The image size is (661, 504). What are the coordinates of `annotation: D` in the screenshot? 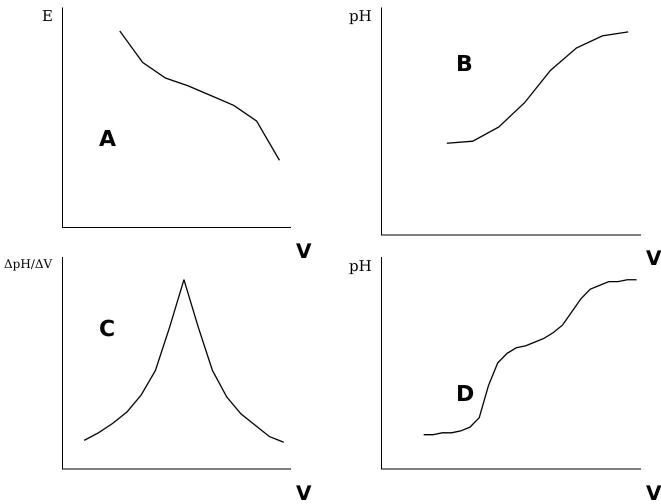 It's located at (465, 394).